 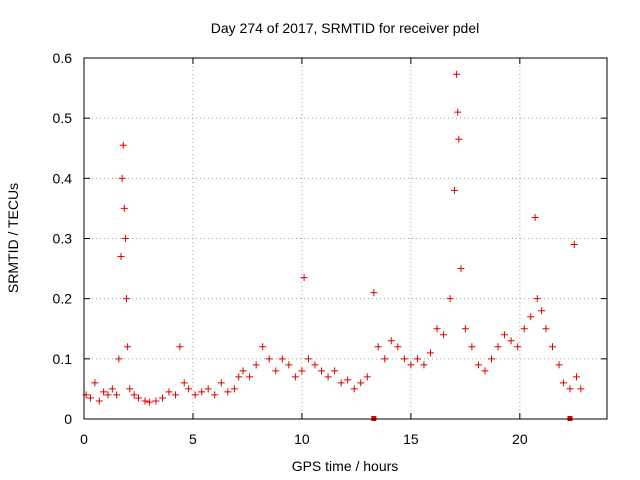 I want to click on x-tick-label: 15, so click(x=411, y=439).